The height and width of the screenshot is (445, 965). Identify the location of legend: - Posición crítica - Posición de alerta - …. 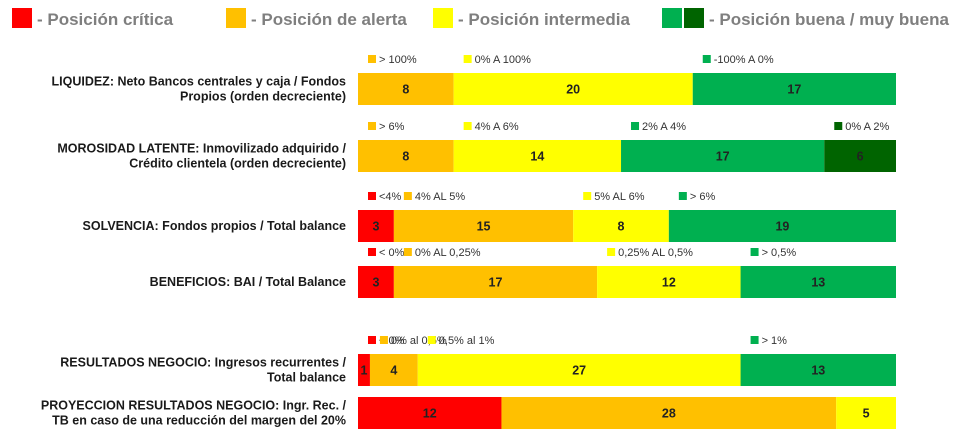
(480, 18).